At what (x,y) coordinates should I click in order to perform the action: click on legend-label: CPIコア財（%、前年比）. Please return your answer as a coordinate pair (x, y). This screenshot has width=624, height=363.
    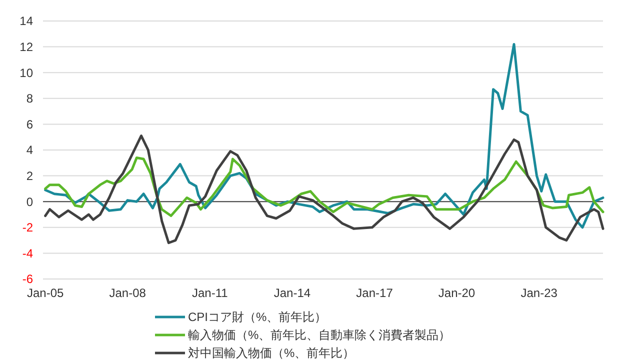
    Looking at the image, I should click on (257, 317).